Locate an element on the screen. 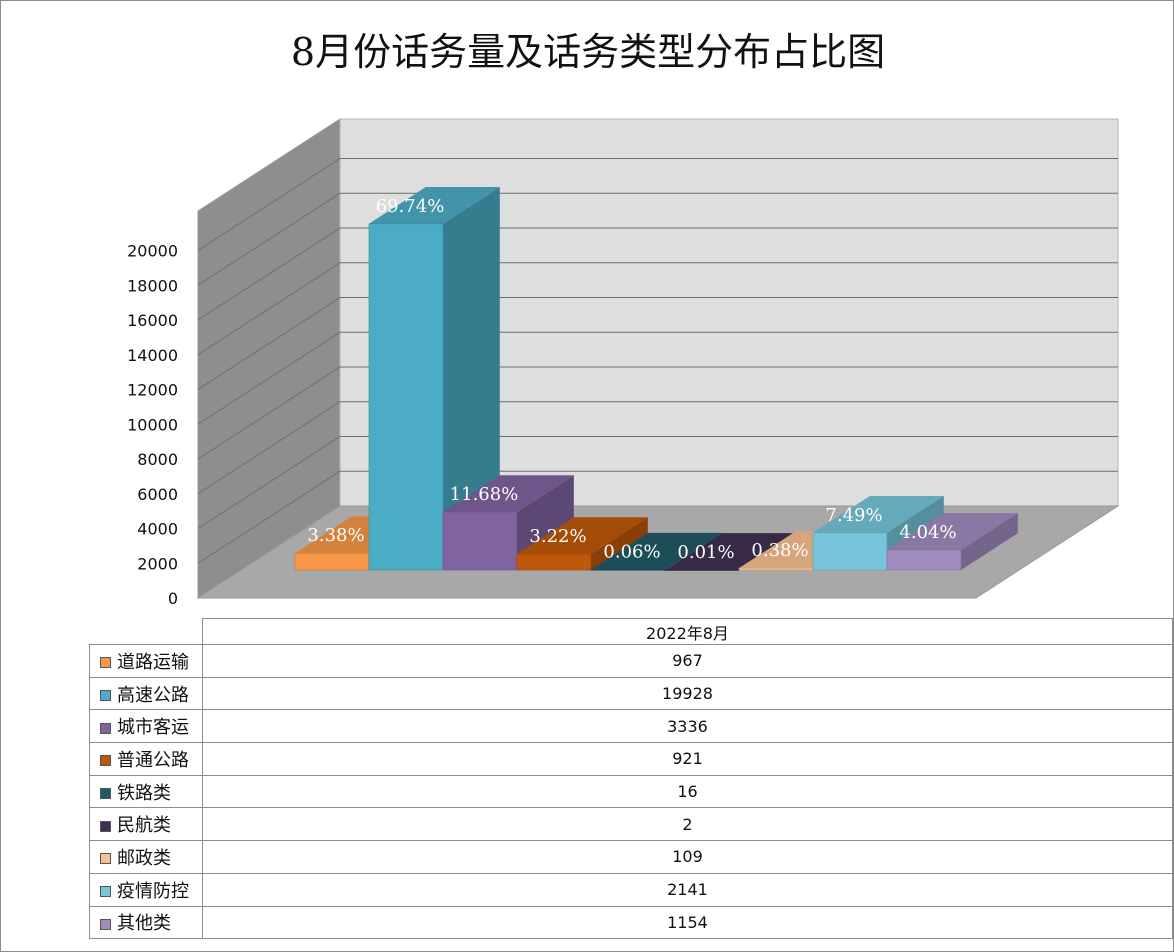 Image resolution: width=1174 pixels, height=952 pixels. chart-title: 8月份话务量及话务类型分布占比图 is located at coordinates (588, 52).